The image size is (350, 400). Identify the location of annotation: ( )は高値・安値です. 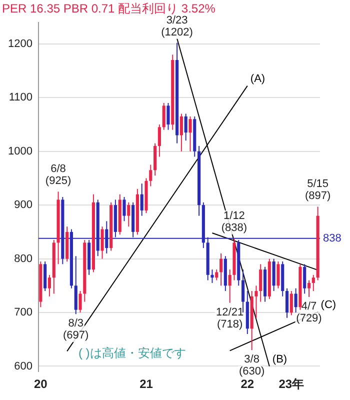
(132, 353).